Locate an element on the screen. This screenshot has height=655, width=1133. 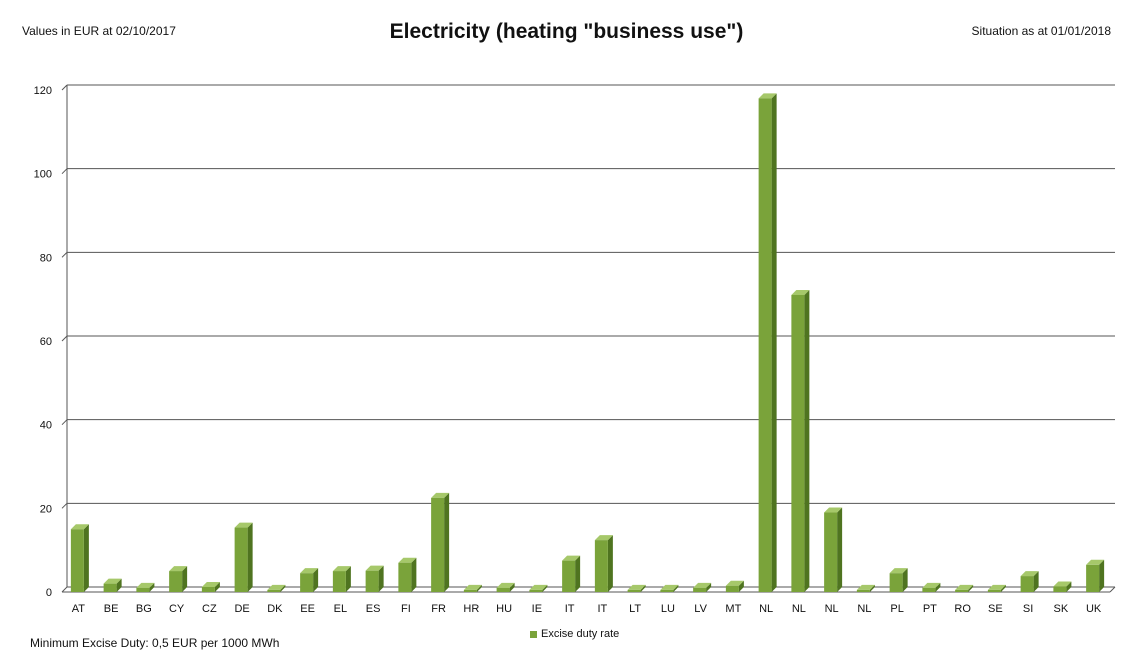
y-tick-label: 100 is located at coordinates (43, 175).